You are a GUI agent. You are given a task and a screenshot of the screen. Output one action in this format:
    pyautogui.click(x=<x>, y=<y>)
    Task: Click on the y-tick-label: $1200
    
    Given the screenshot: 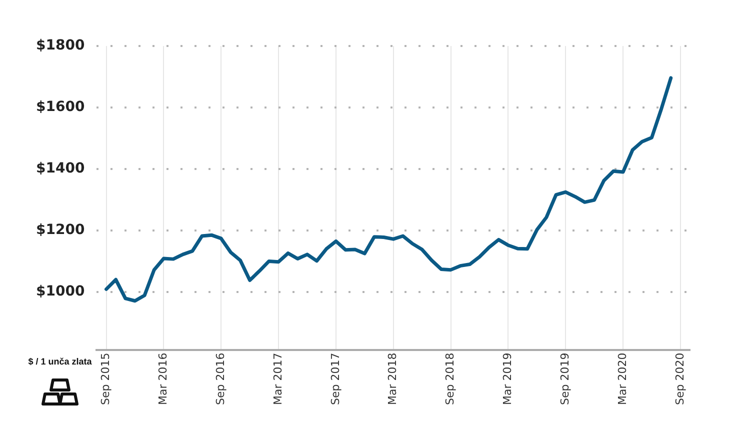 What is the action you would take?
    pyautogui.click(x=60, y=230)
    